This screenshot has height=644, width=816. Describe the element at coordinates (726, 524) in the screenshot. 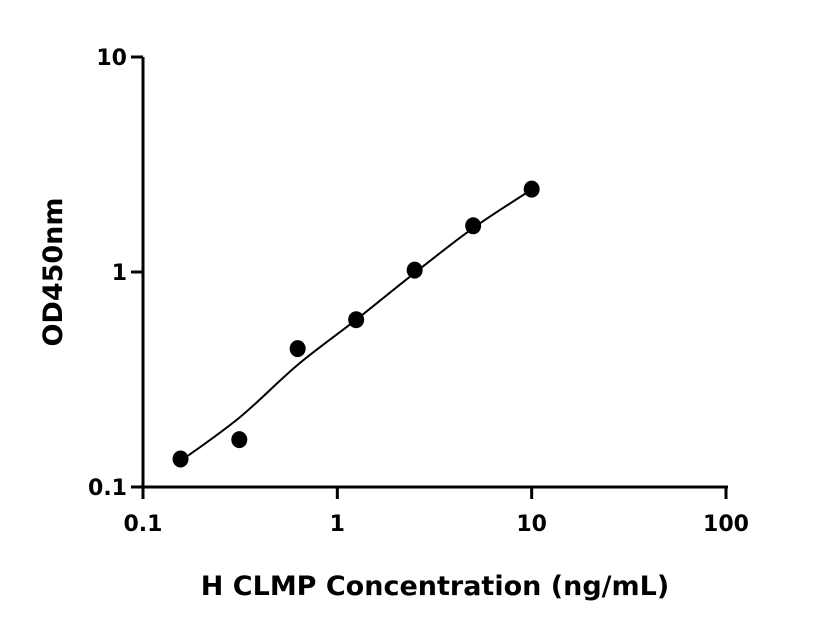

I see `x-tick-label: 100` at that location.